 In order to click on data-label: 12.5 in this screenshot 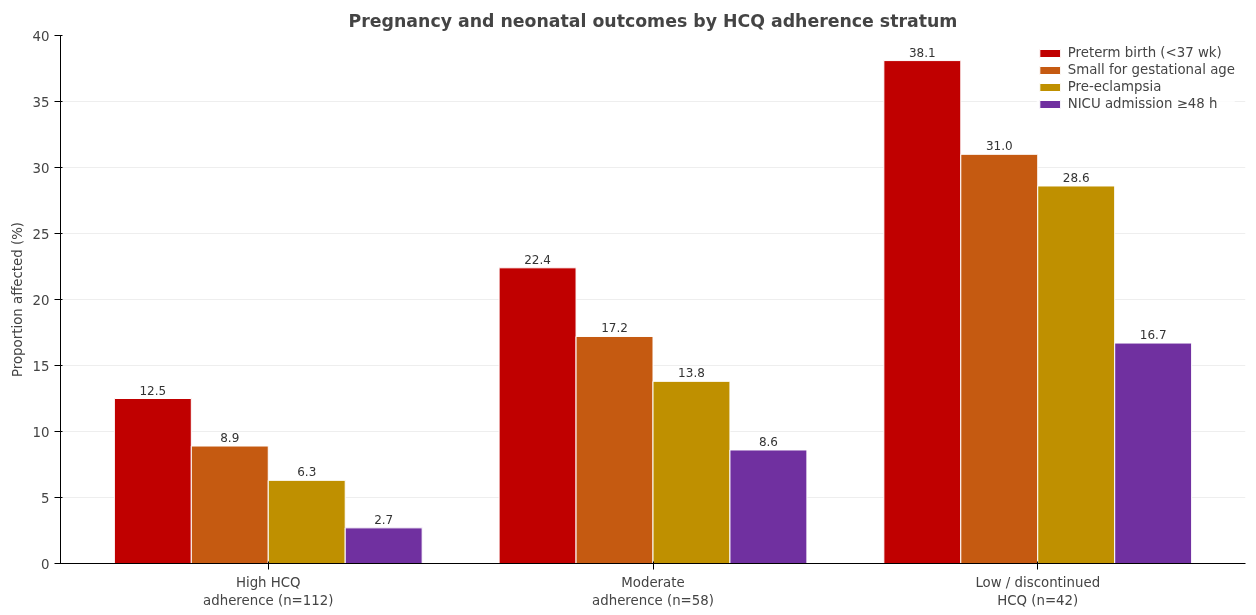, I will do `click(153, 390)`.